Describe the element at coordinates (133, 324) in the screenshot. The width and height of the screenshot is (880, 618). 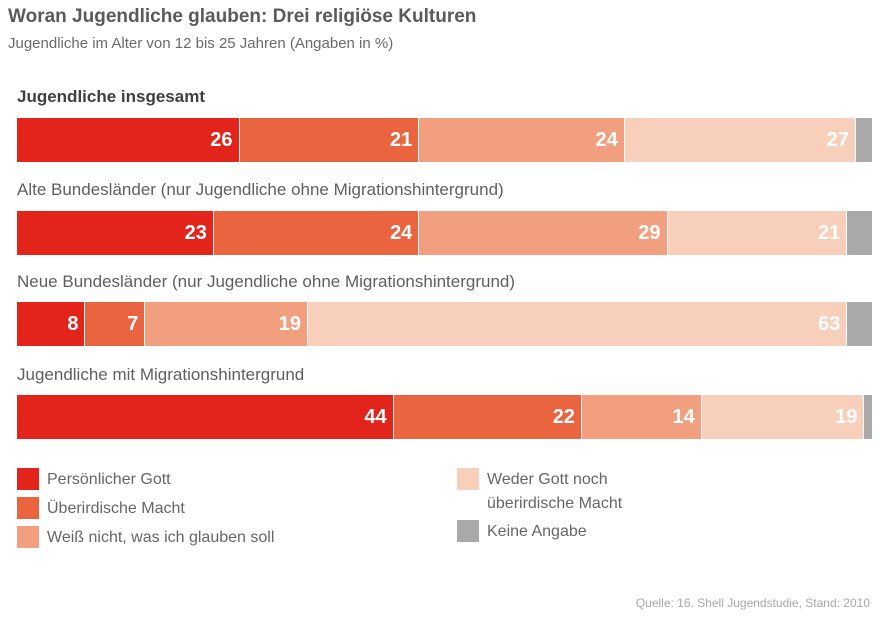
I see `data-label: 7` at that location.